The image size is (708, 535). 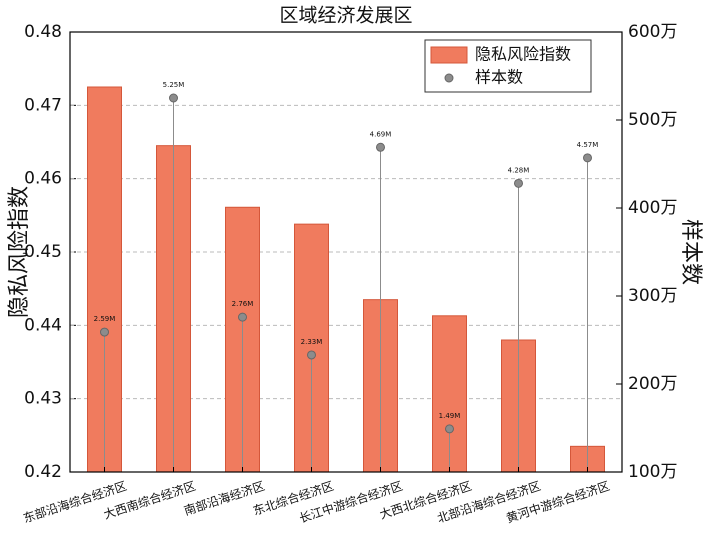 What do you see at coordinates (499, 77) in the screenshot?
I see `legend-label: 样本数` at bounding box center [499, 77].